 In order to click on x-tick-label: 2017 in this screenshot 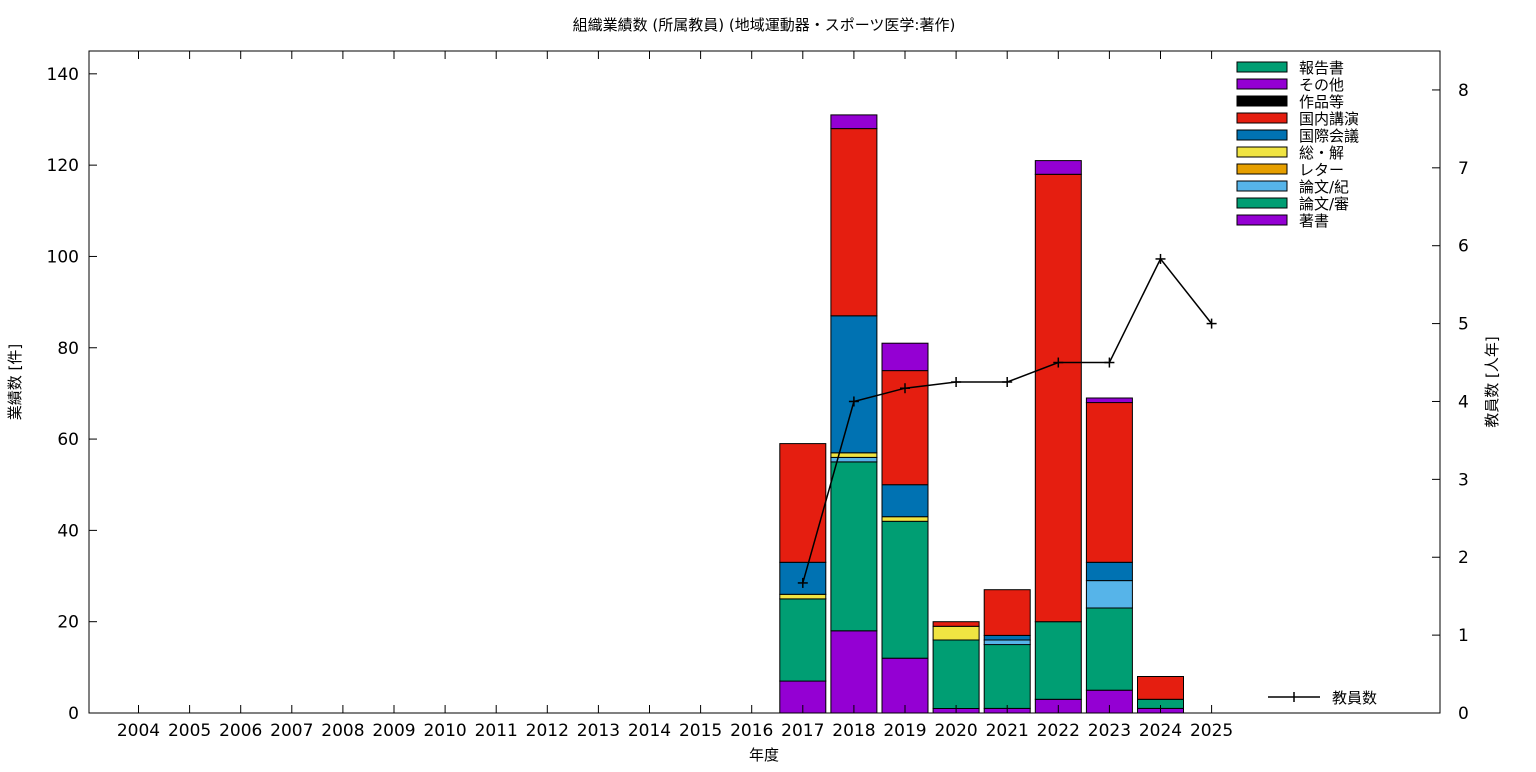, I will do `click(802, 731)`.